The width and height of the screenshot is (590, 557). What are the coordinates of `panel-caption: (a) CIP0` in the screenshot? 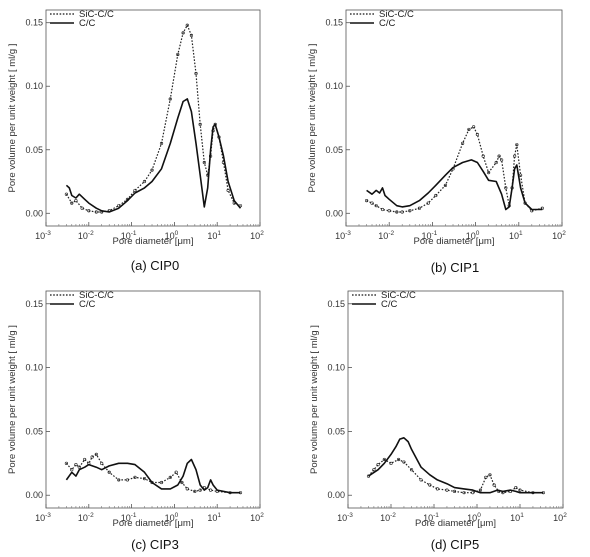 It's located at (155, 265).